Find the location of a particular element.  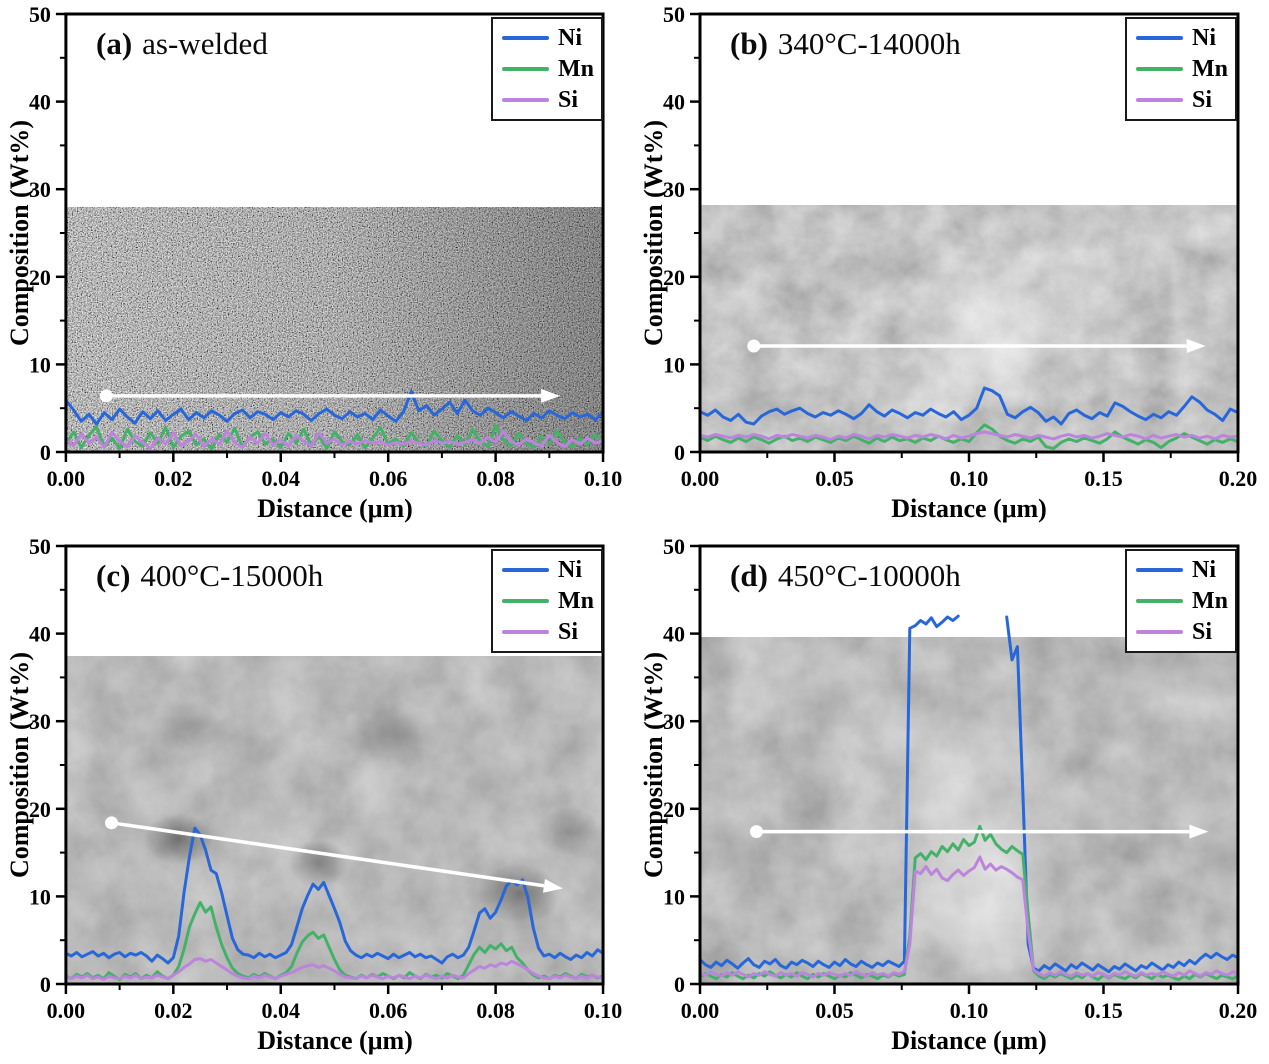

panel-letter: (b) is located at coordinates (749, 43).